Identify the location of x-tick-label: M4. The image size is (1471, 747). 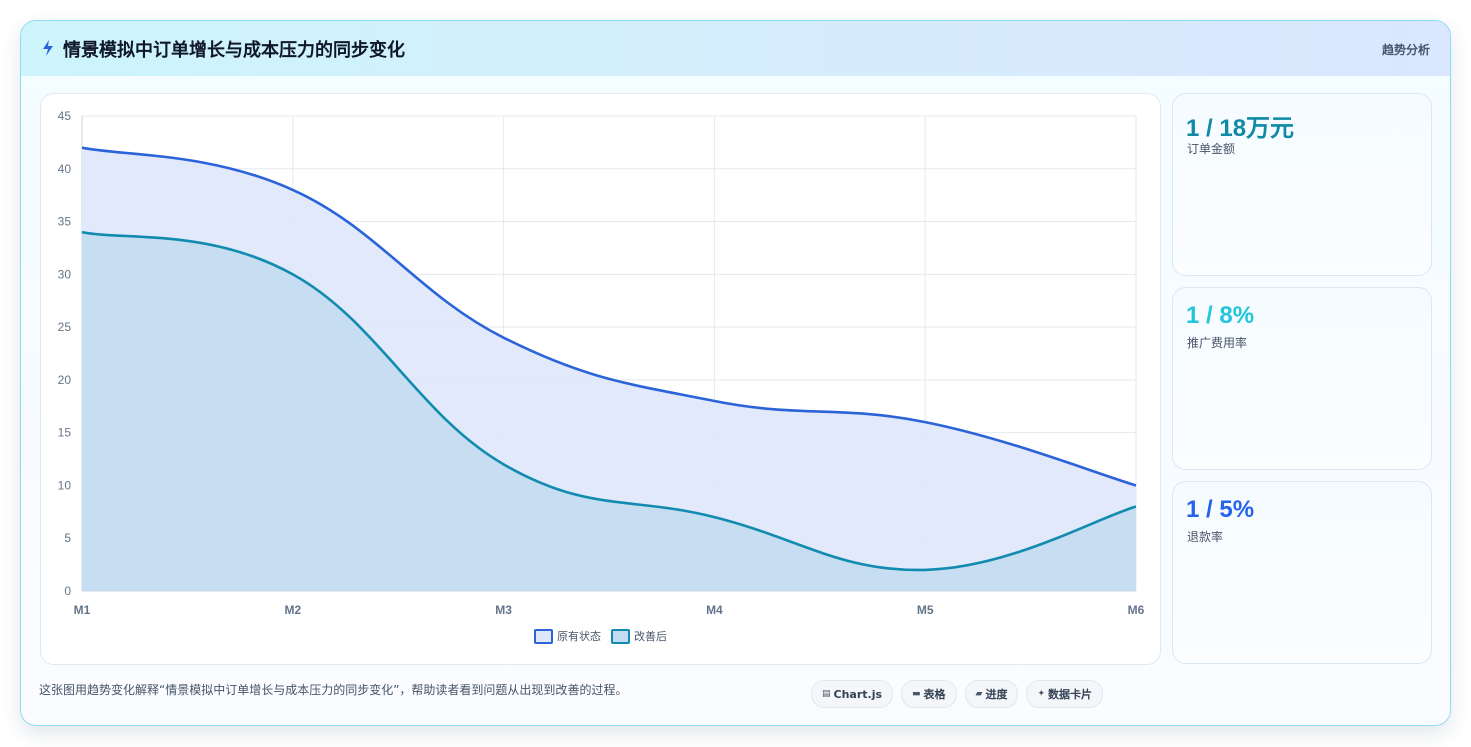
(714, 610).